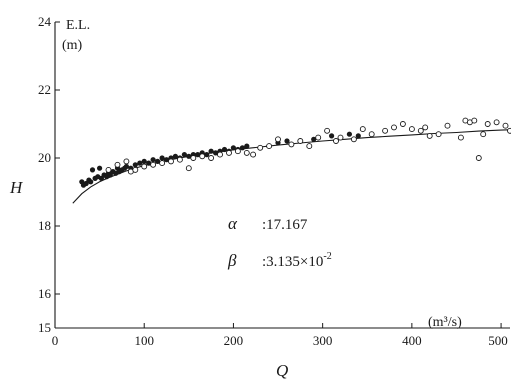 The image size is (511, 389). I want to click on alpha-symbol: α, so click(233, 223).